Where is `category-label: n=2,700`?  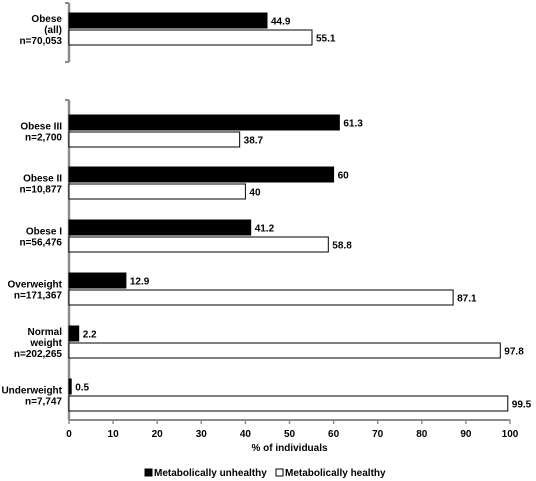 category-label: n=2,700 is located at coordinates (43, 138).